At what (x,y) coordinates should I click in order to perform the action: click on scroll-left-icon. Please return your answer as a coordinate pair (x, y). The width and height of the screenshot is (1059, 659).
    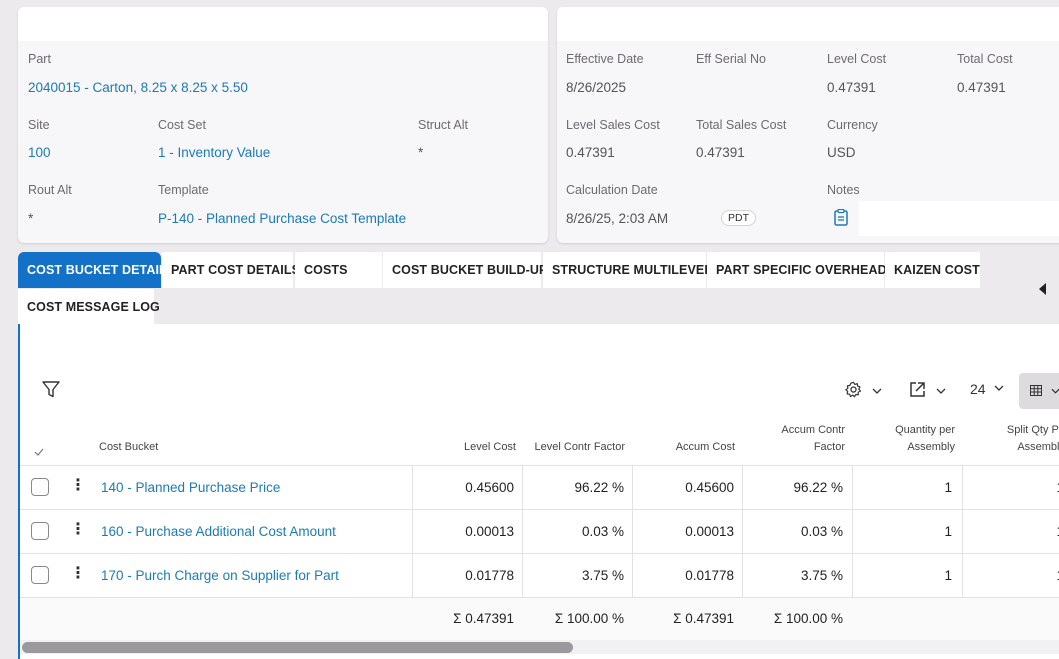
    Looking at the image, I should click on (1043, 290).